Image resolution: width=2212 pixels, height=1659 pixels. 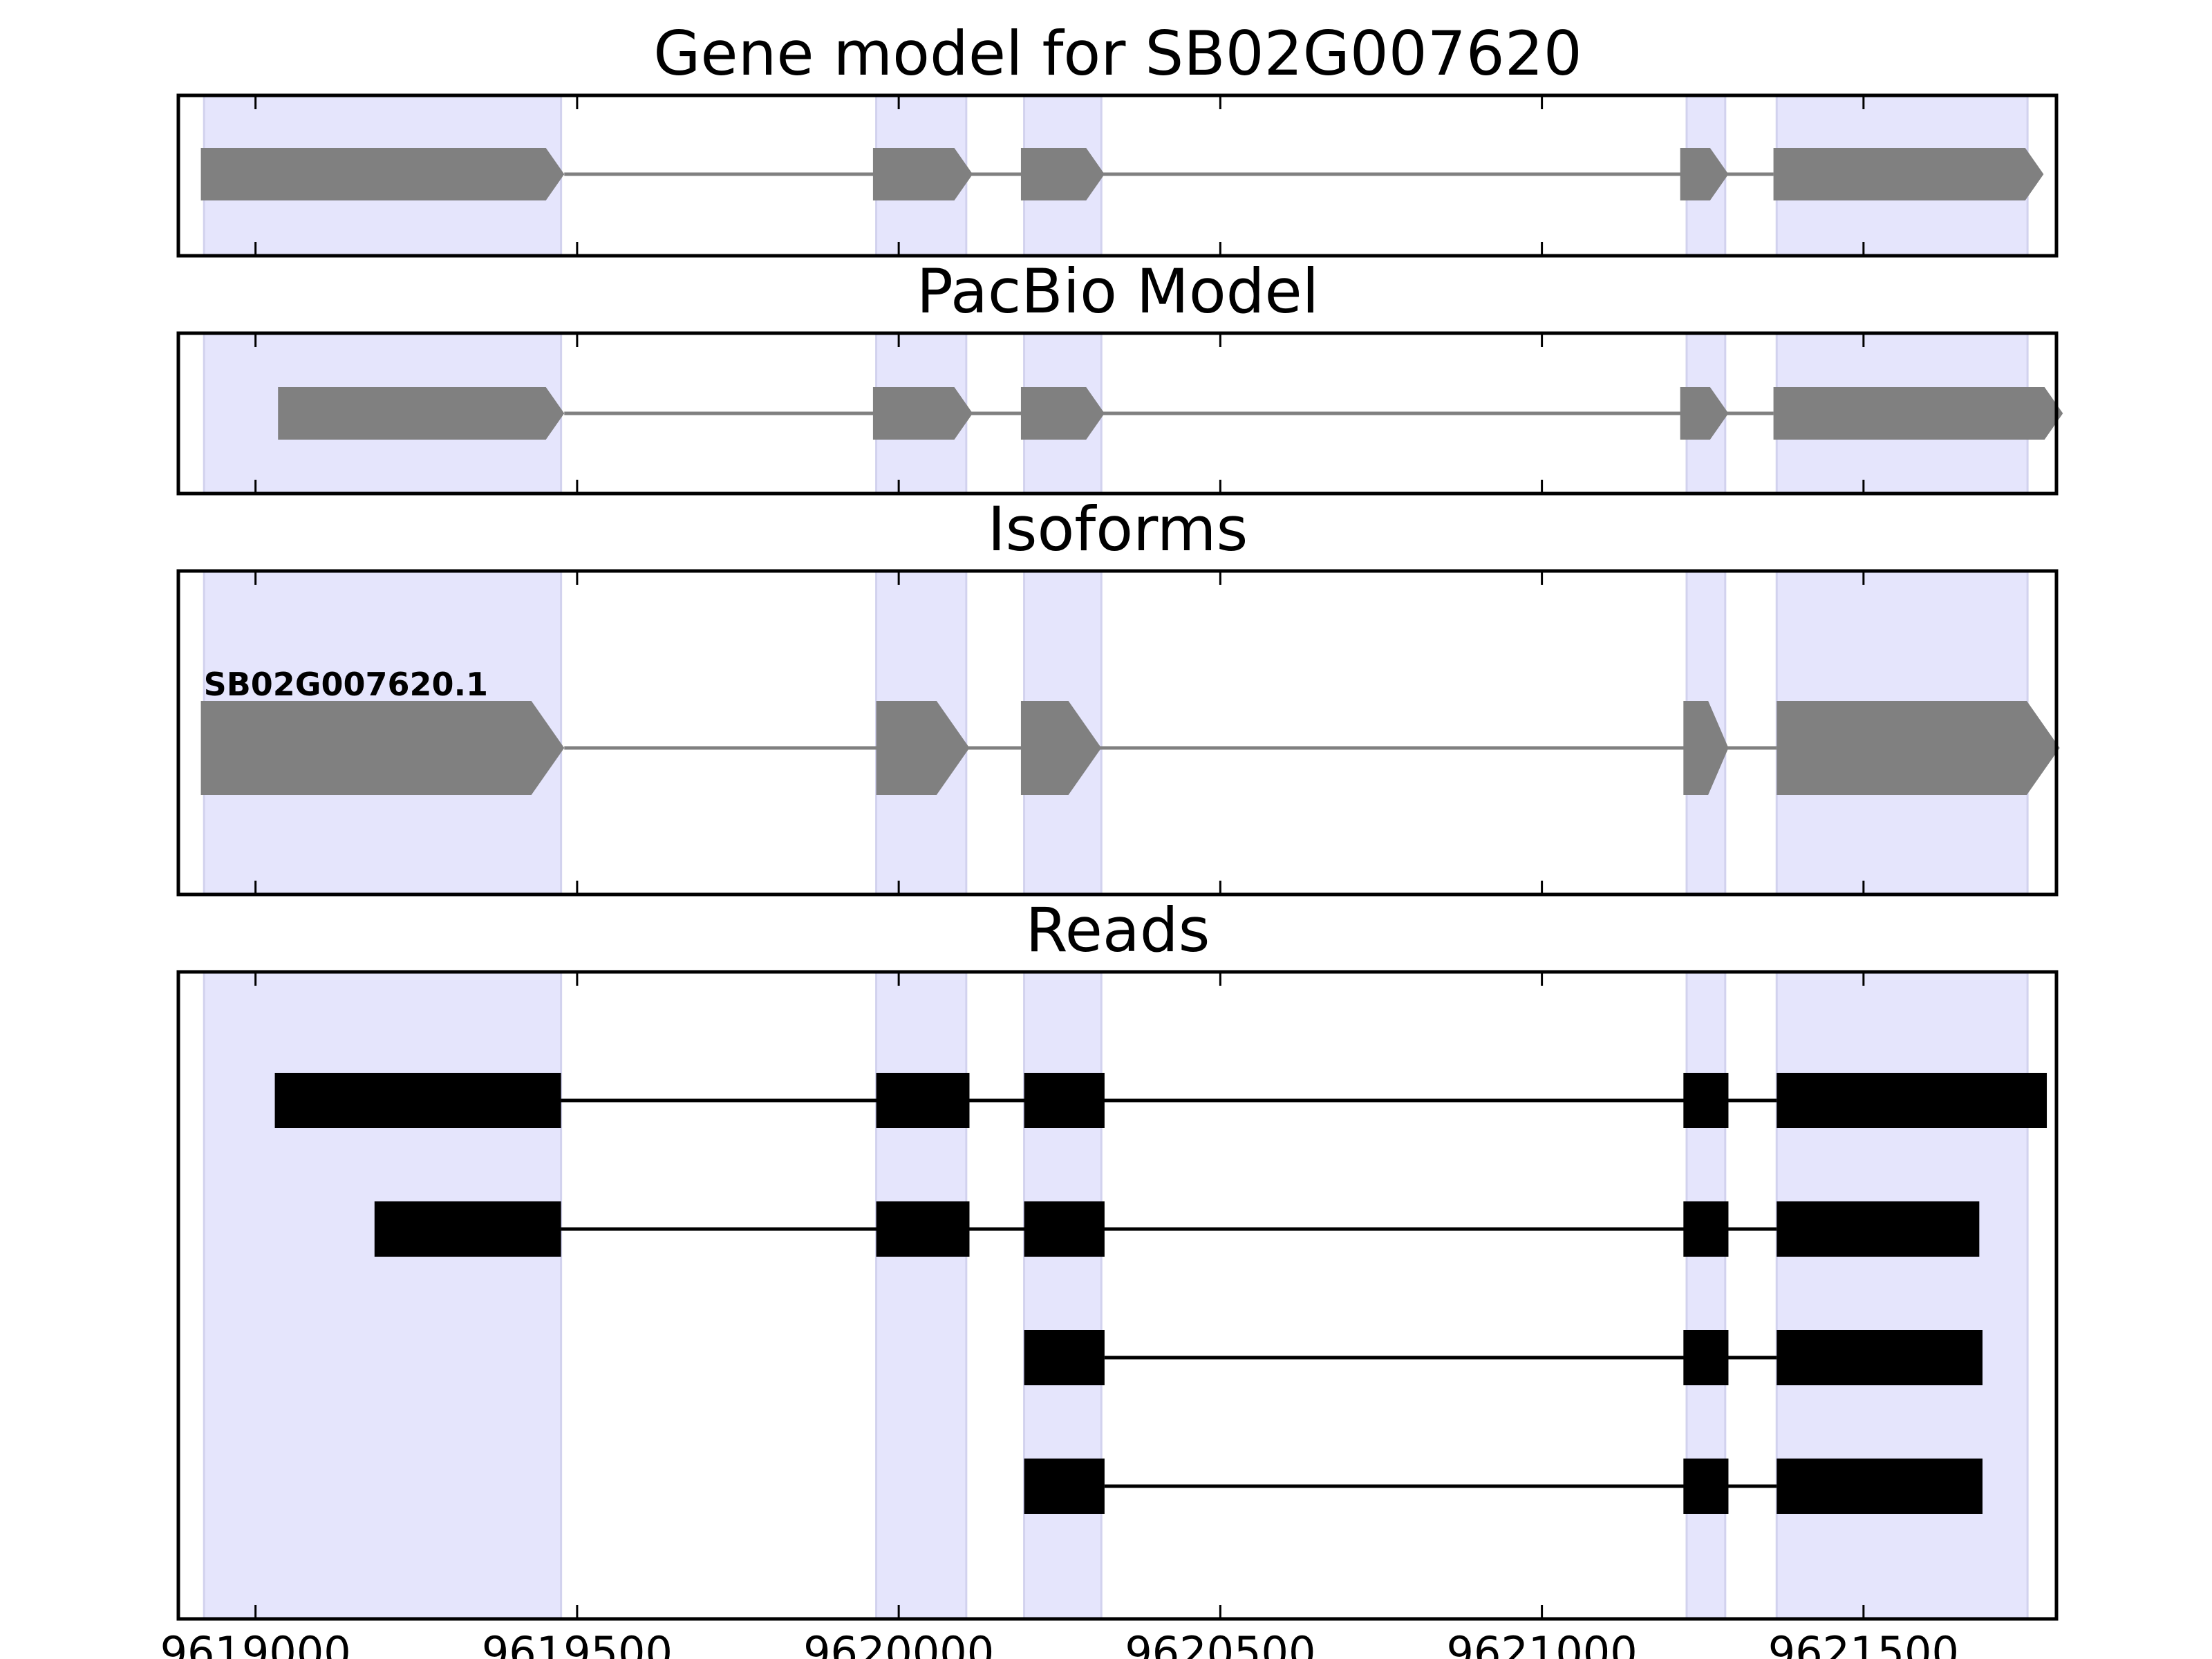 I want to click on x-tick-label: 9619000, so click(x=256, y=1643).